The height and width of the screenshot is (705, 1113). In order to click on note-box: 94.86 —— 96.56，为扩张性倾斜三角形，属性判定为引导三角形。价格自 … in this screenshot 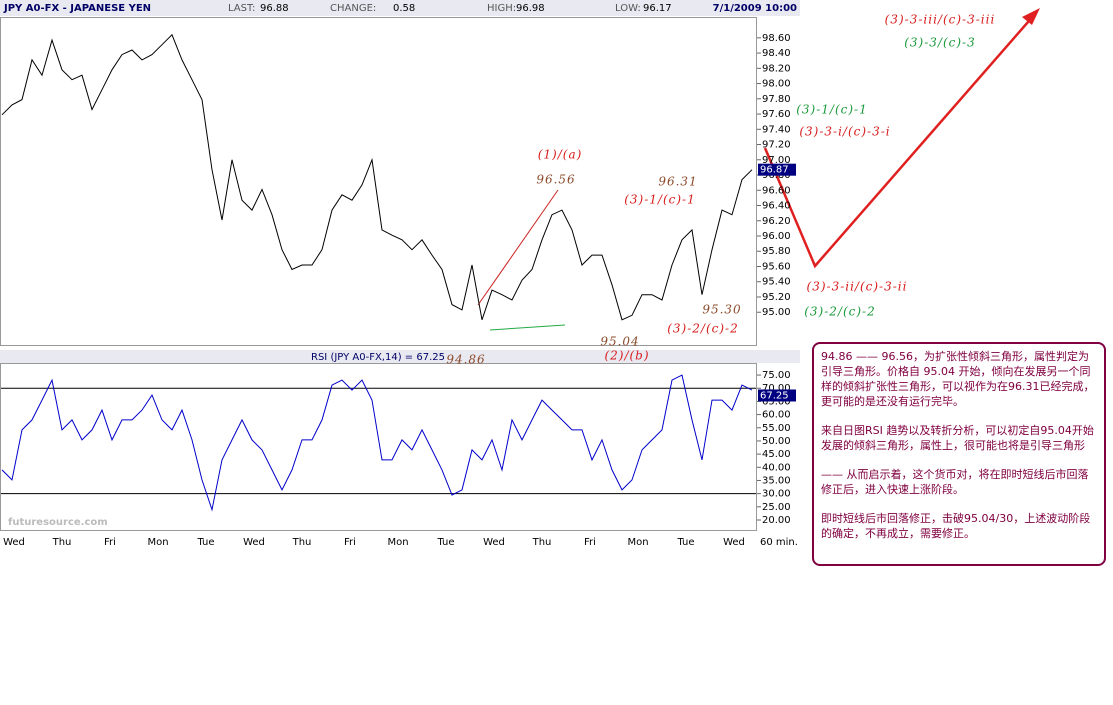, I will do `click(959, 454)`.